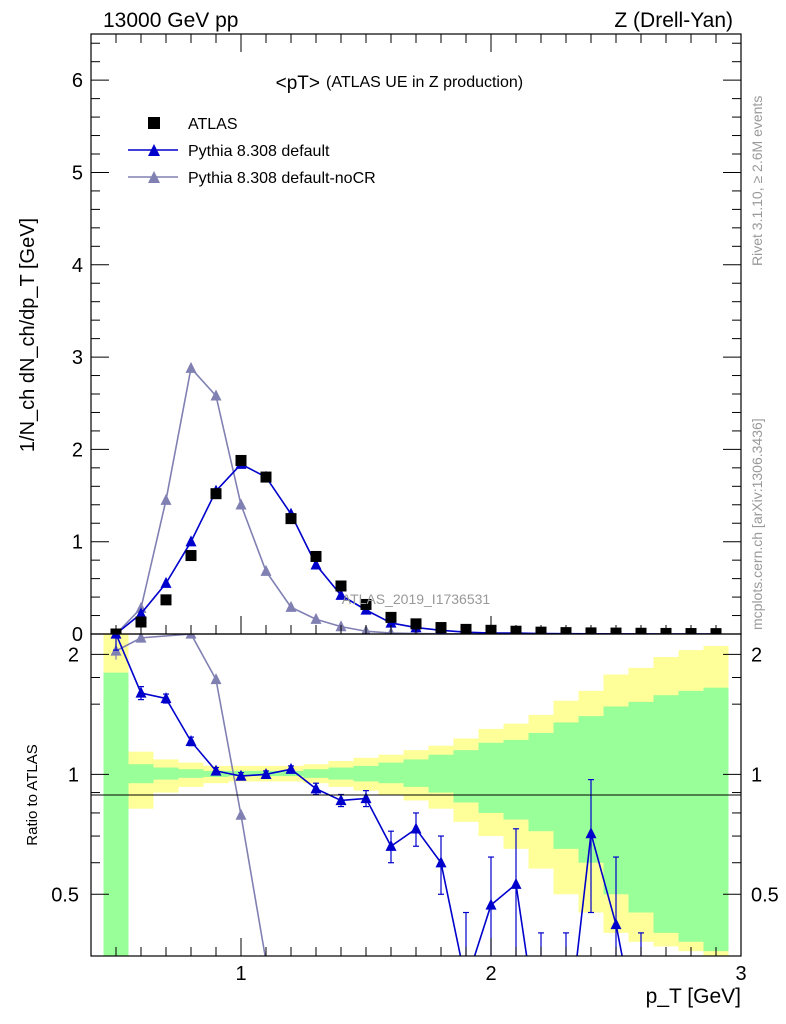 Image resolution: width=786 pixels, height=1024 pixels. What do you see at coordinates (213, 124) in the screenshot?
I see `legend-label-atlas: ATLAS` at bounding box center [213, 124].